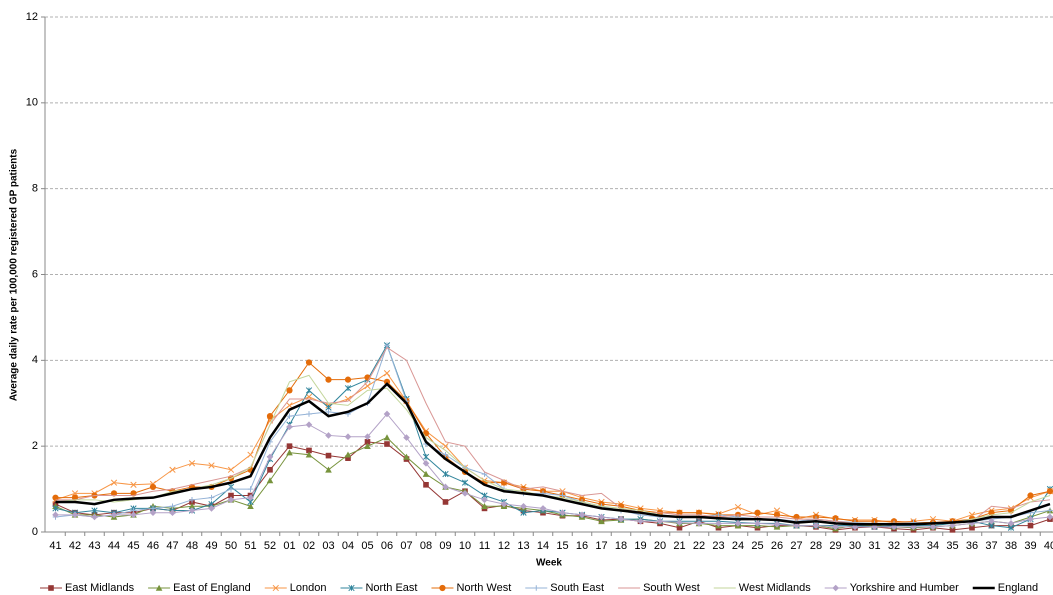  What do you see at coordinates (582, 546) in the screenshot?
I see `x-tick-label: 16` at bounding box center [582, 546].